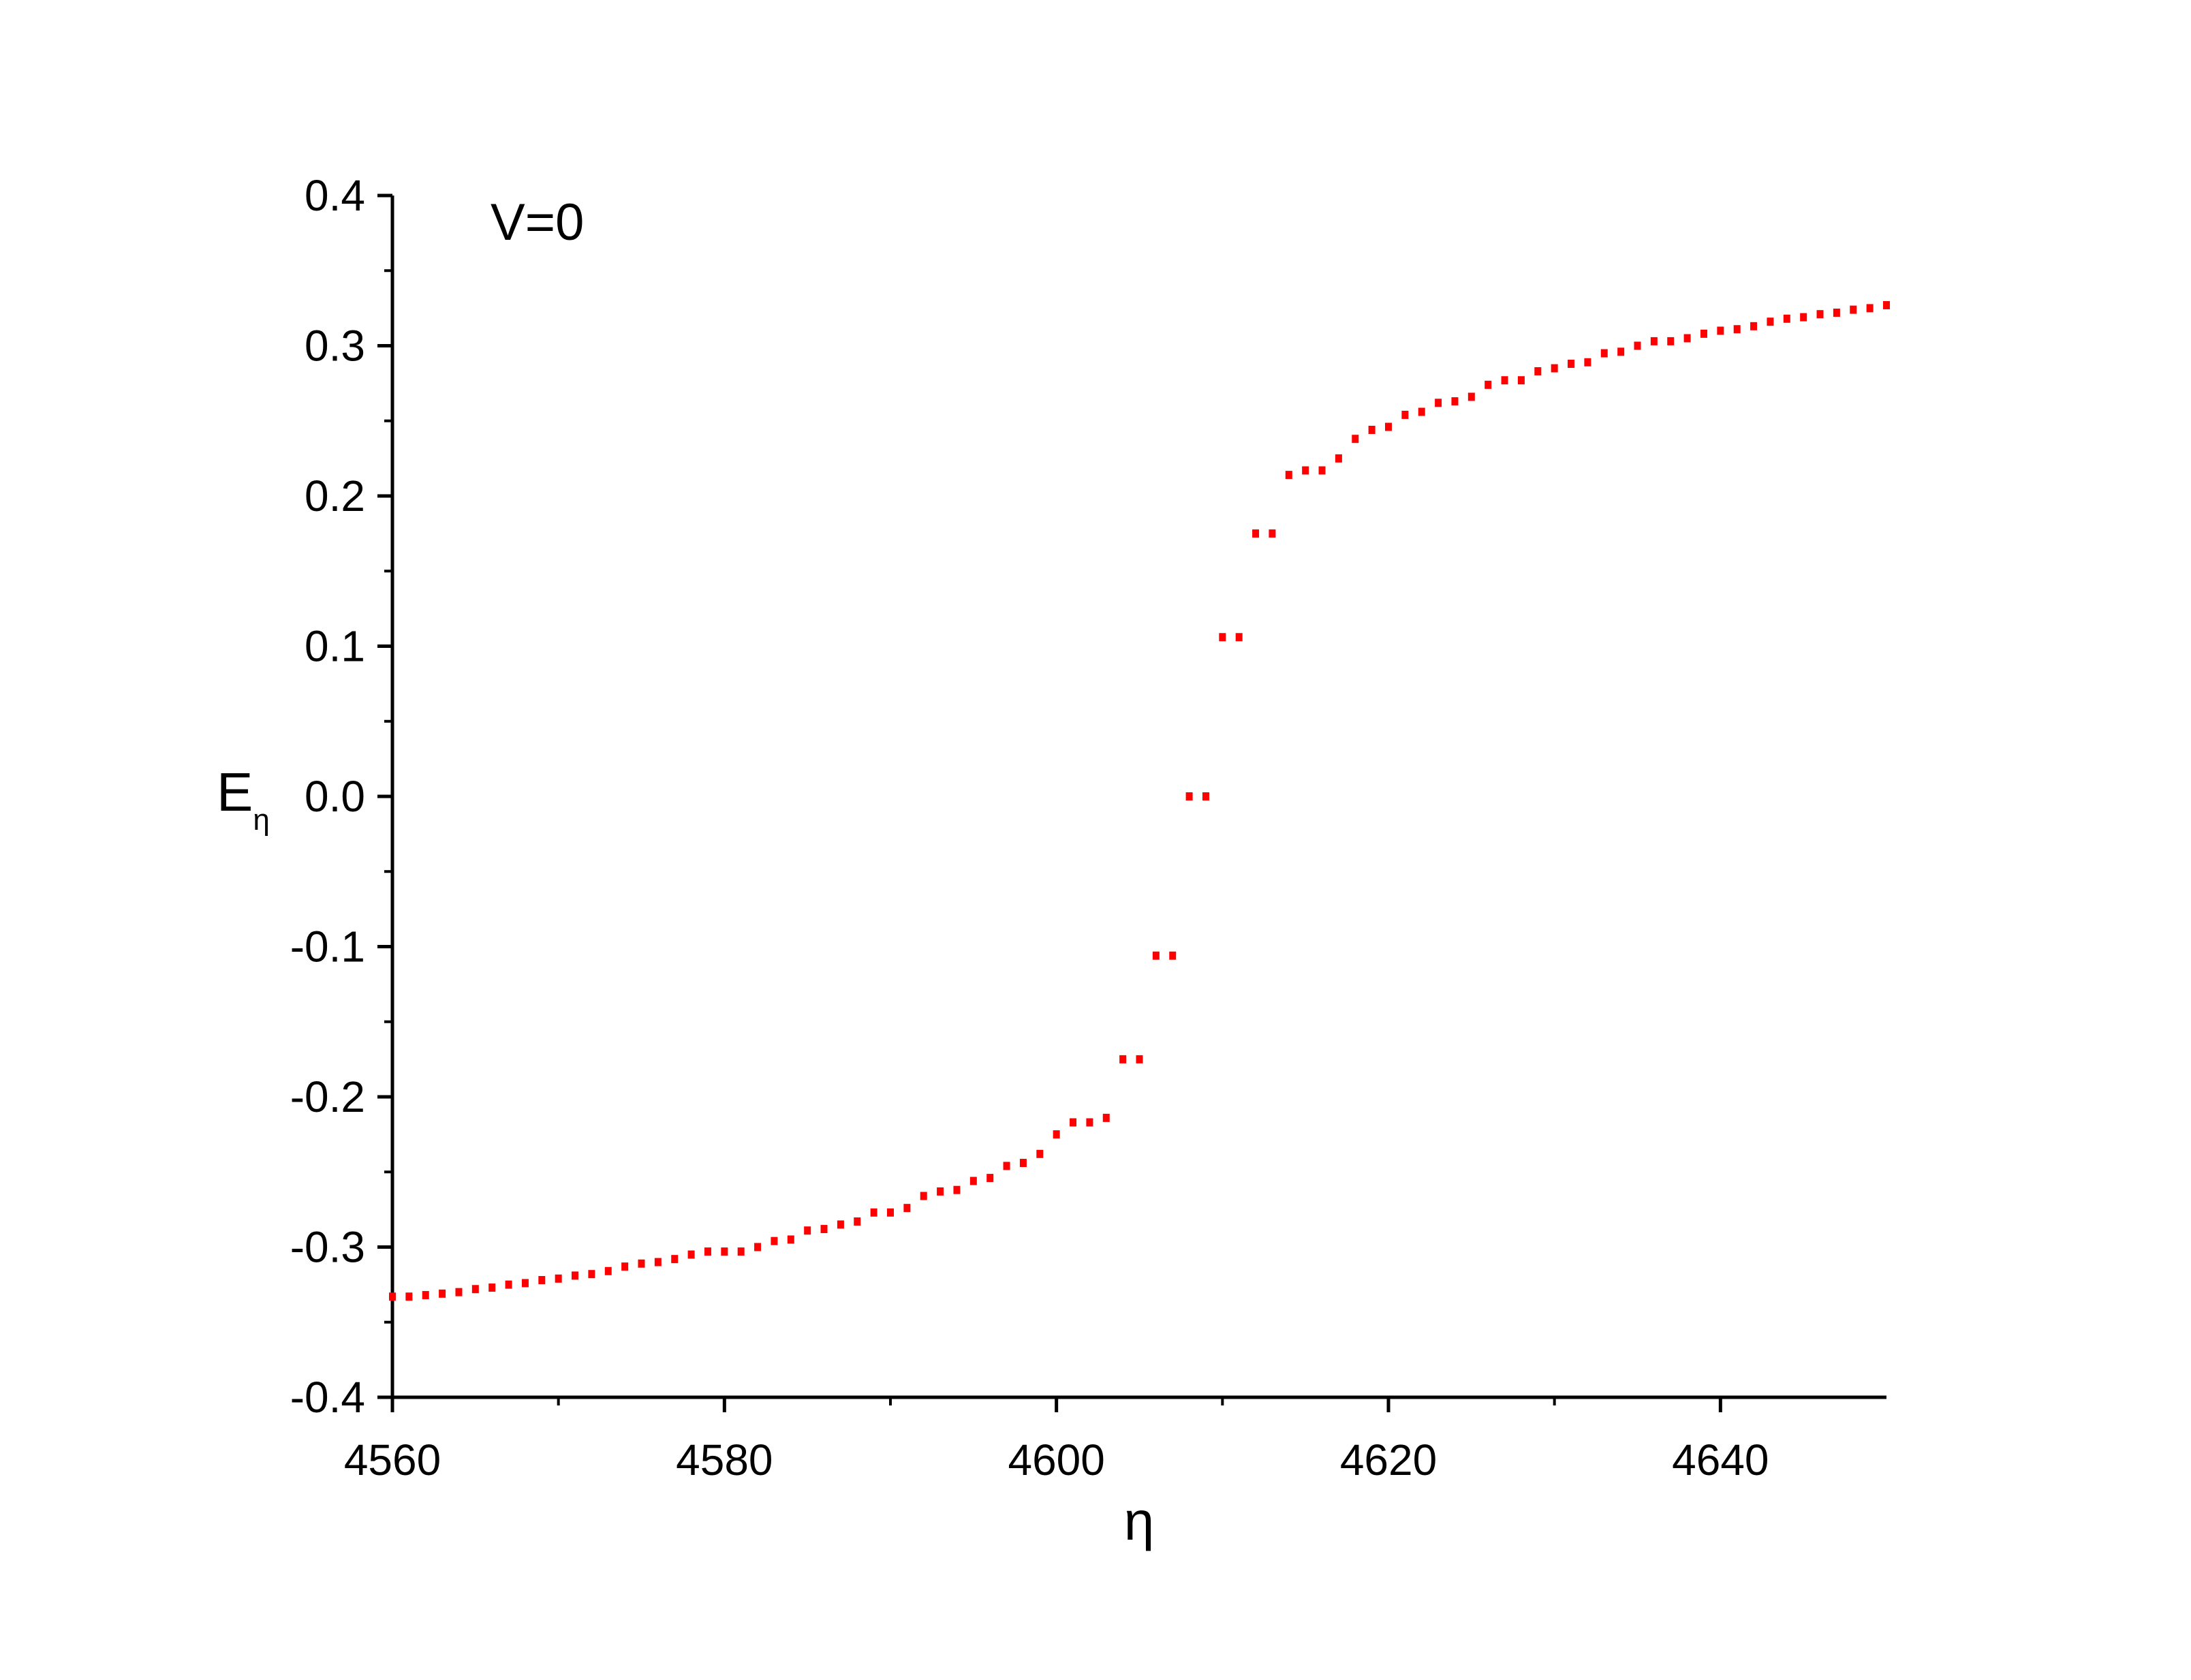 The image size is (2191, 1680). Describe the element at coordinates (335, 646) in the screenshot. I see `y-tick-label: 0.1` at that location.